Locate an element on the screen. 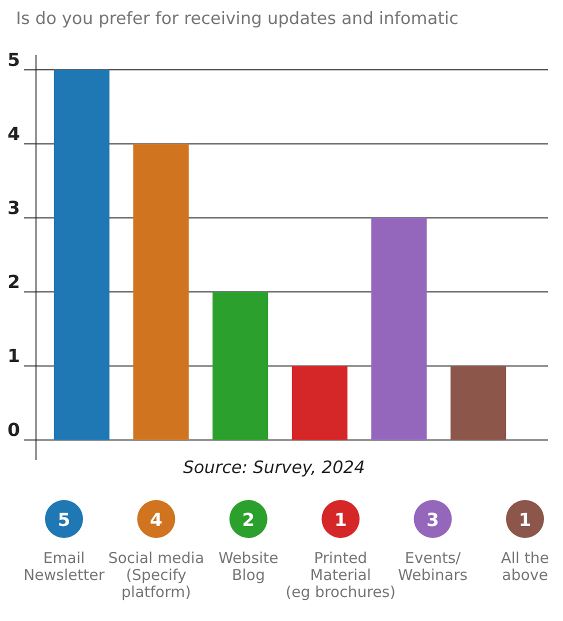  y-tick-label: 1 is located at coordinates (13, 356).